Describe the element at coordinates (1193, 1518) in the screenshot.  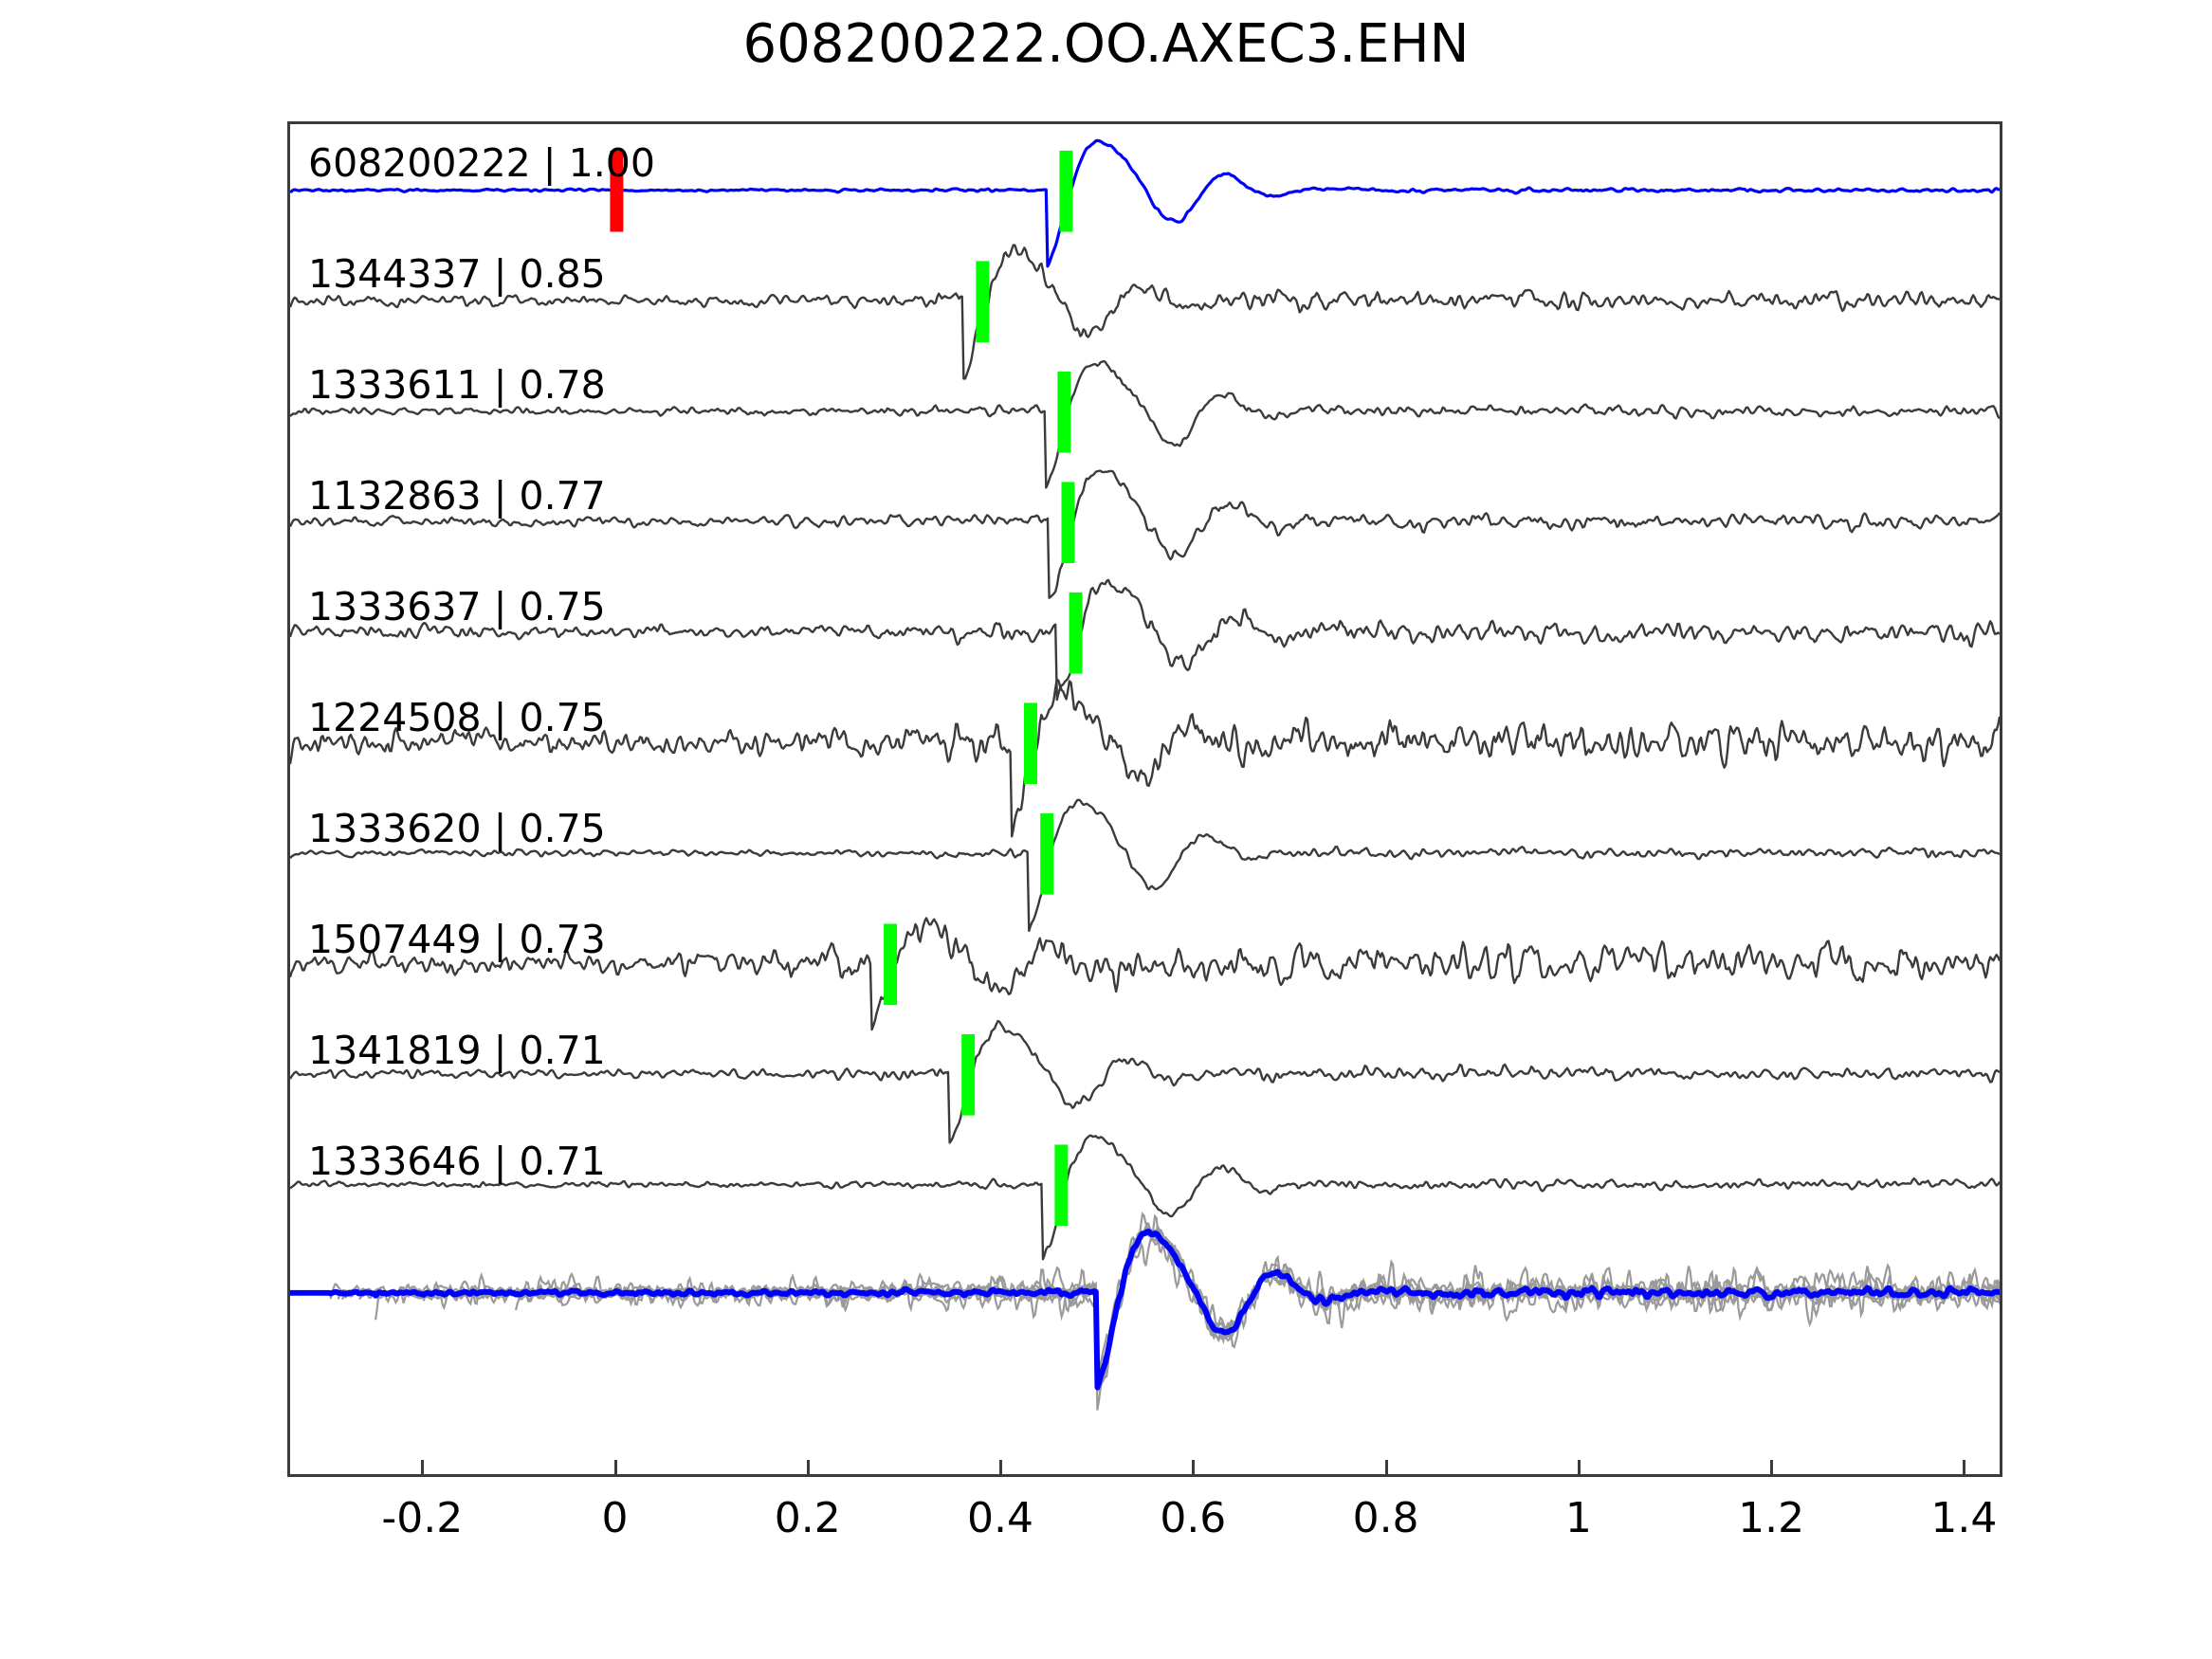
I see `x-tick-label: 0.6` at that location.